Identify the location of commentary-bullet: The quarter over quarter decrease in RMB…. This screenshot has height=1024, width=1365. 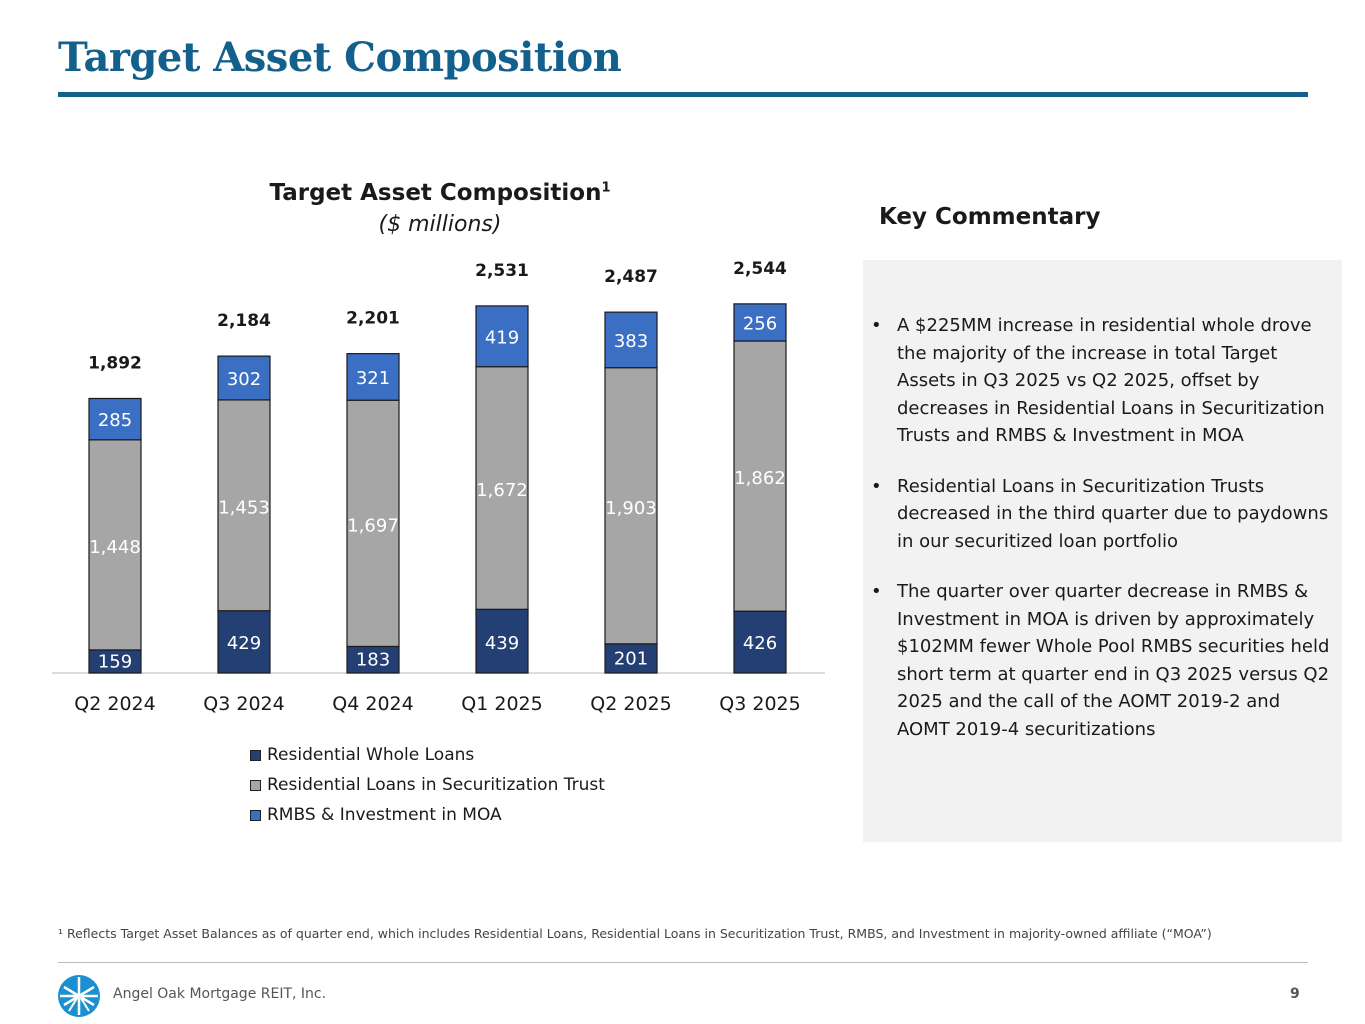
(1102, 660).